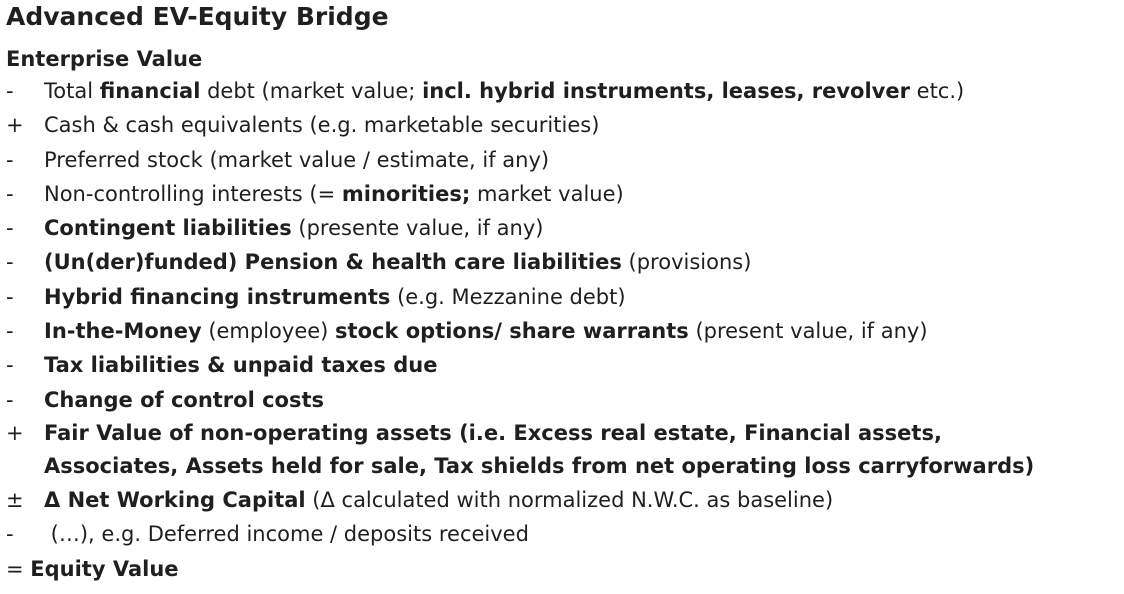  What do you see at coordinates (808, 331) in the screenshot?
I see `plain-text: (present value, if any)` at bounding box center [808, 331].